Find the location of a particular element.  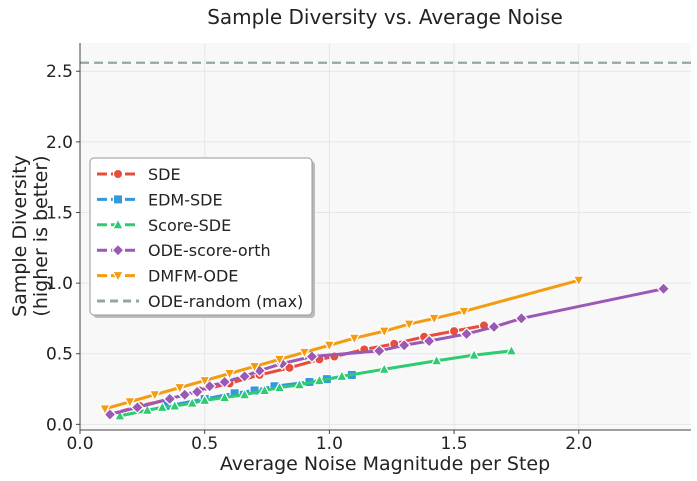

legend-item-score-sde: Score-SDE is located at coordinates (164, 225).